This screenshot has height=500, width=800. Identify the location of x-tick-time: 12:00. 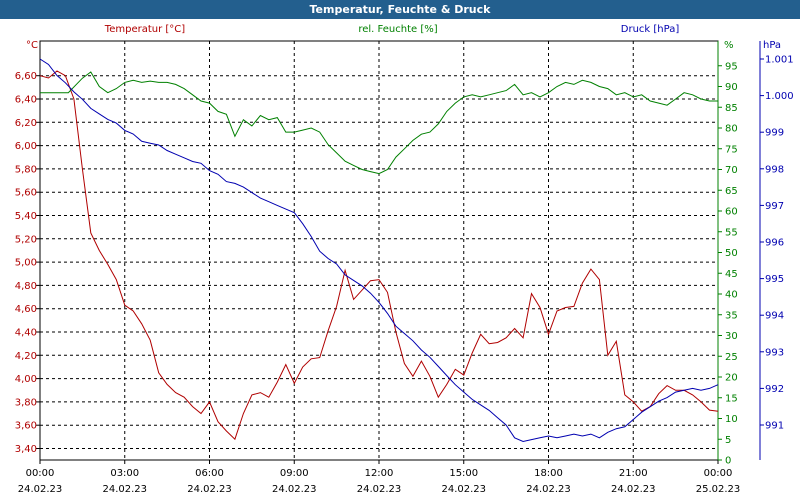
(379, 473).